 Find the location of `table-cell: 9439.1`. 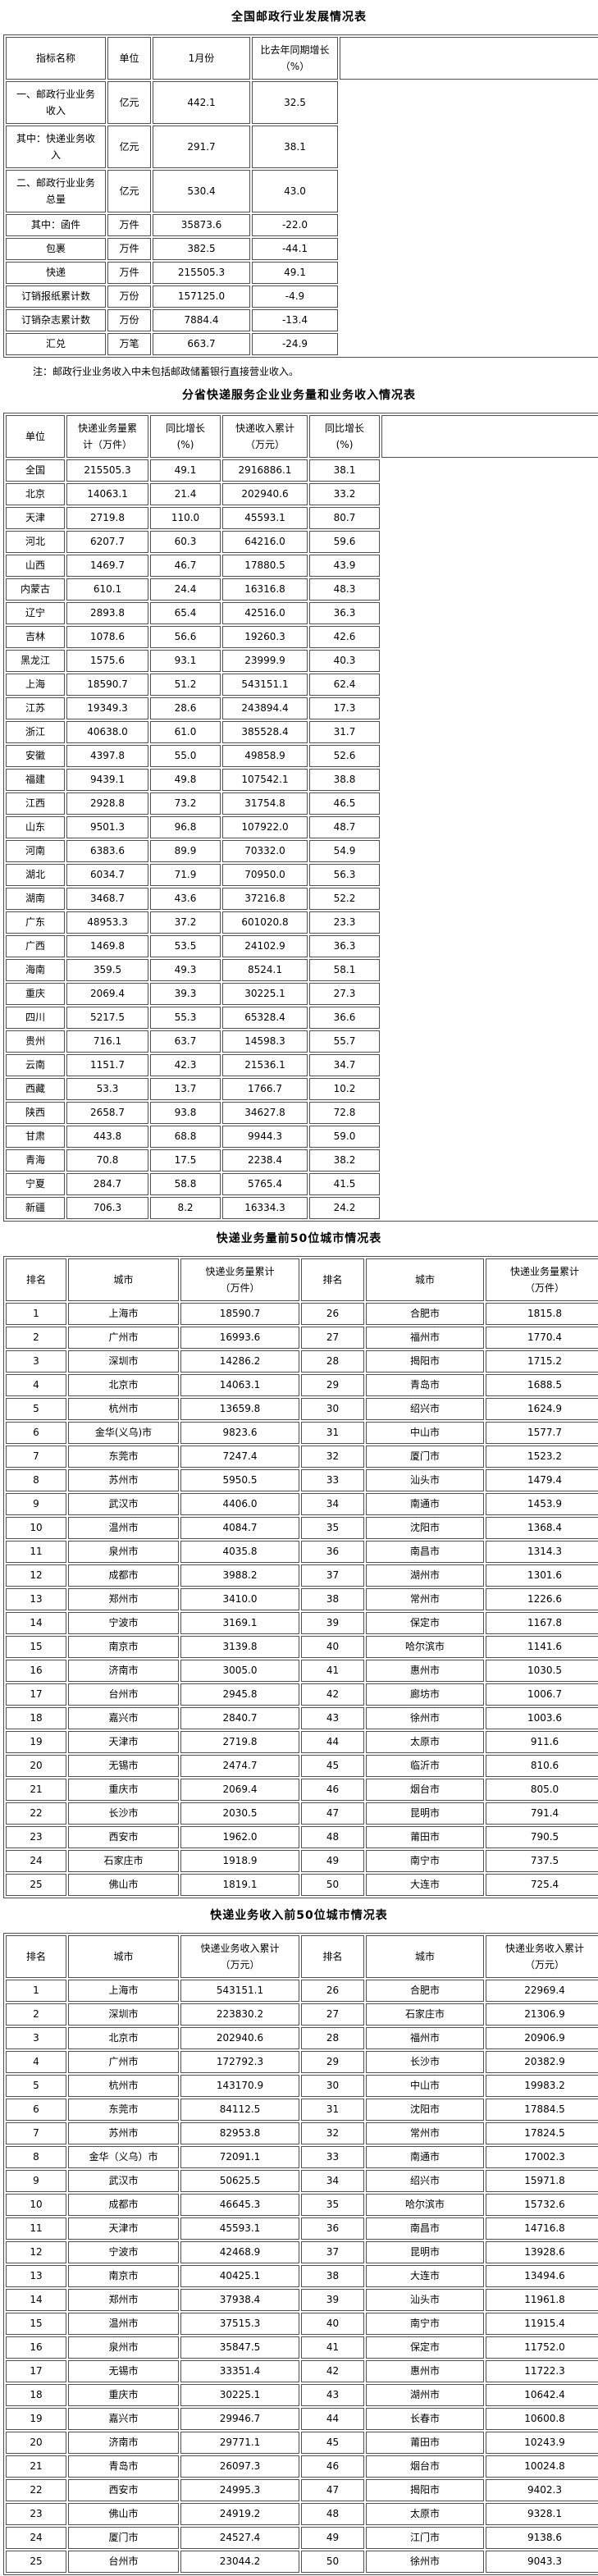

table-cell: 9439.1 is located at coordinates (107, 780).